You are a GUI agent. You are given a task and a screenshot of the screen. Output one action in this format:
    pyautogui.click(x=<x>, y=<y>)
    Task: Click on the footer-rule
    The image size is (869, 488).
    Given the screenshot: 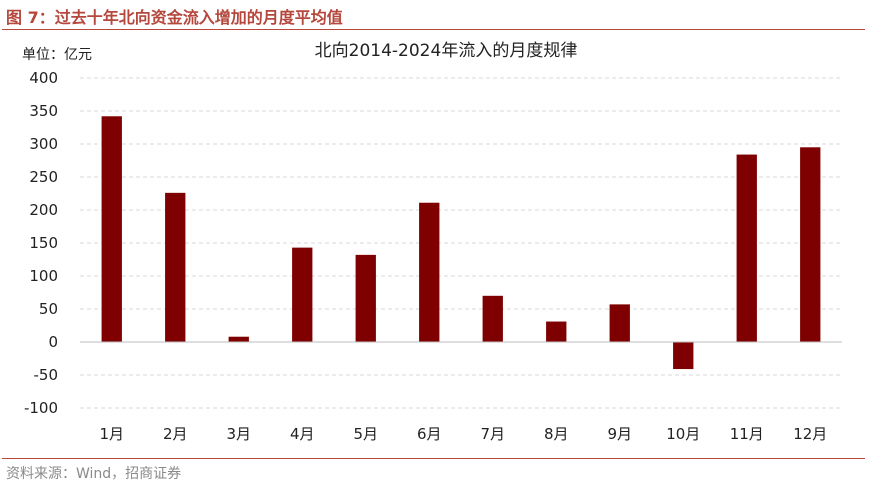 What is the action you would take?
    pyautogui.click(x=433, y=458)
    